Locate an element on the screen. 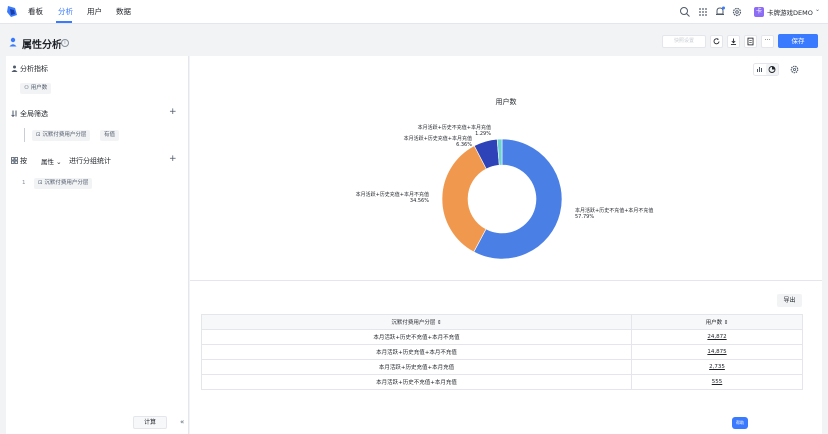  chart-title: 用户数 is located at coordinates (506, 102).